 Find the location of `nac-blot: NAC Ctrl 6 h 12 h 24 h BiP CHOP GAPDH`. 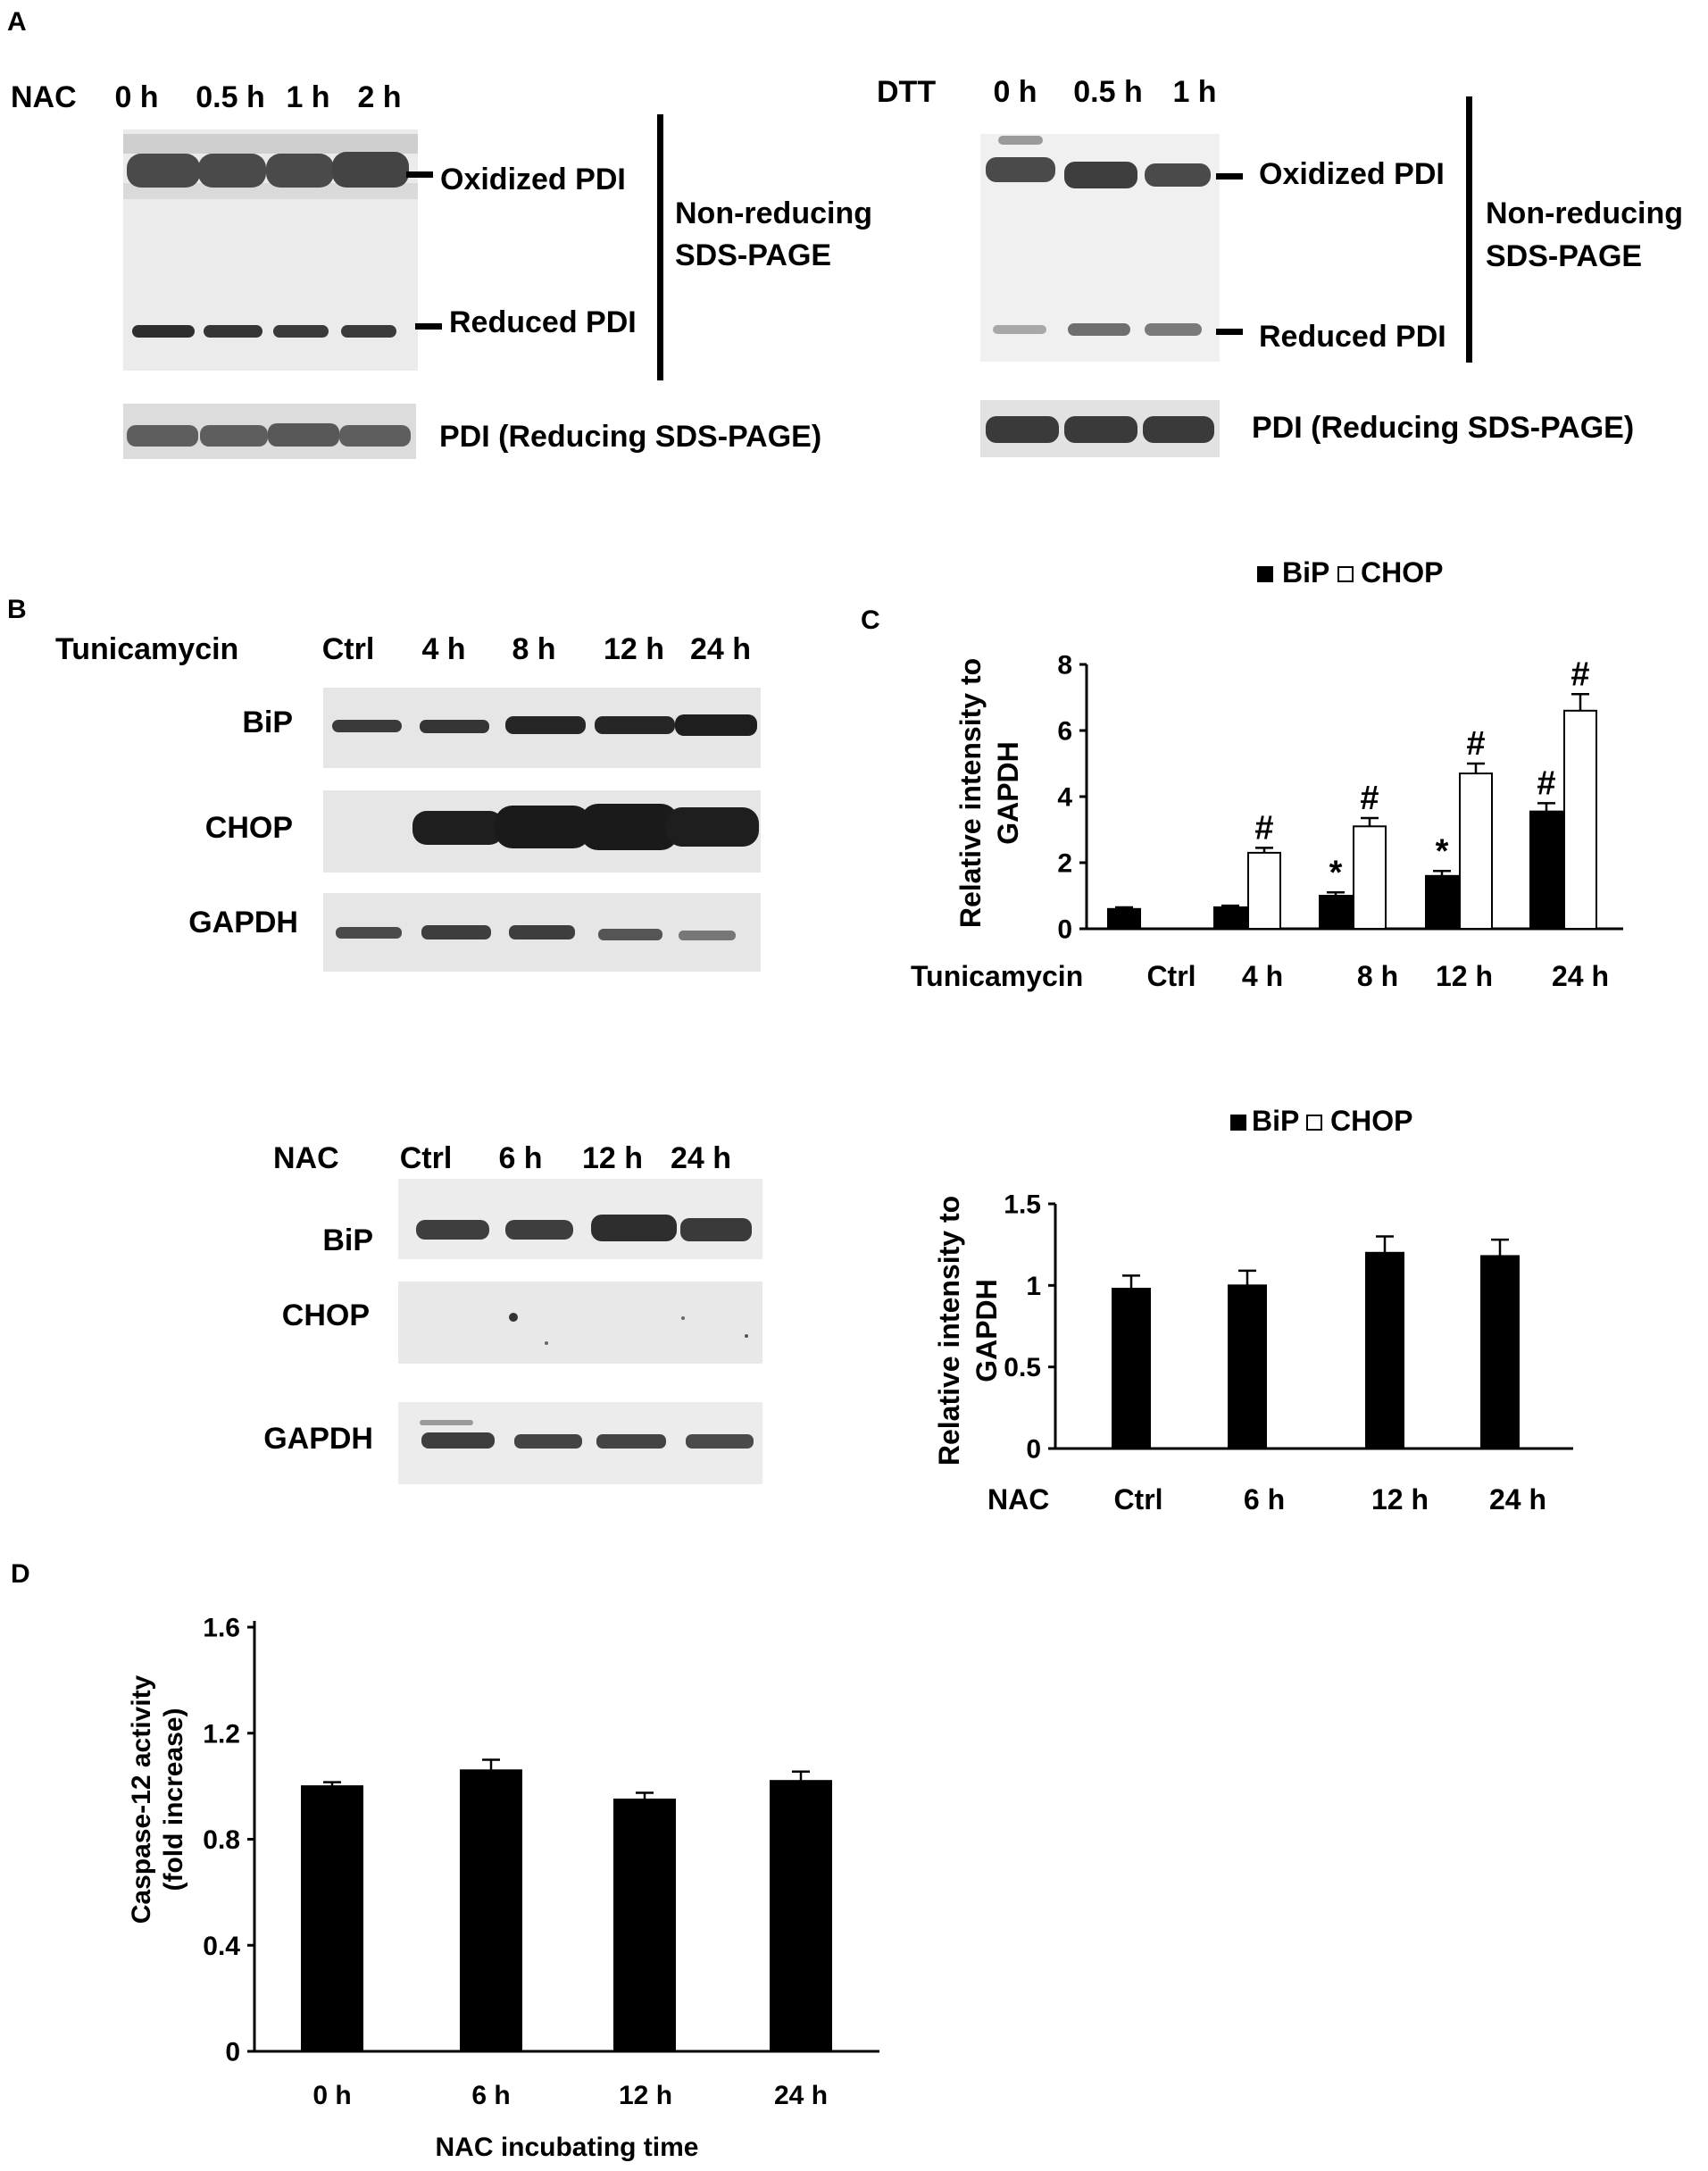

nac-blot: NAC Ctrl 6 h 12 h 24 h BiP CHOP GAPDH is located at coordinates (512, 1312).